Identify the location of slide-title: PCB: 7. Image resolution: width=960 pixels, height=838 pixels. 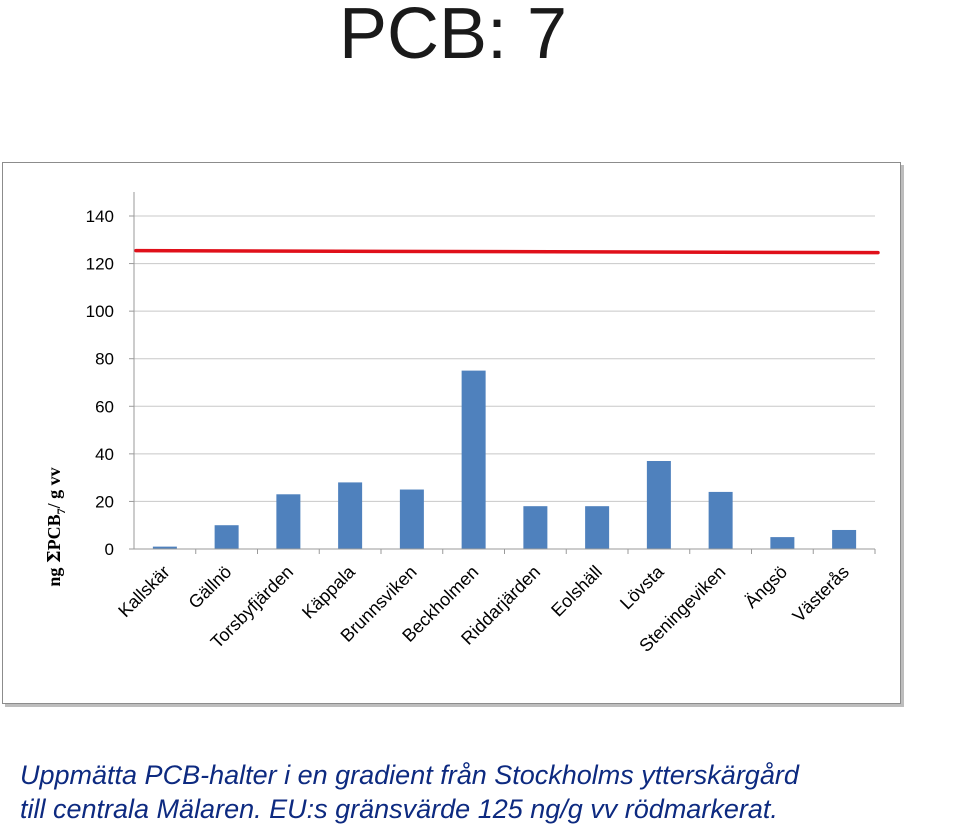
(453, 37).